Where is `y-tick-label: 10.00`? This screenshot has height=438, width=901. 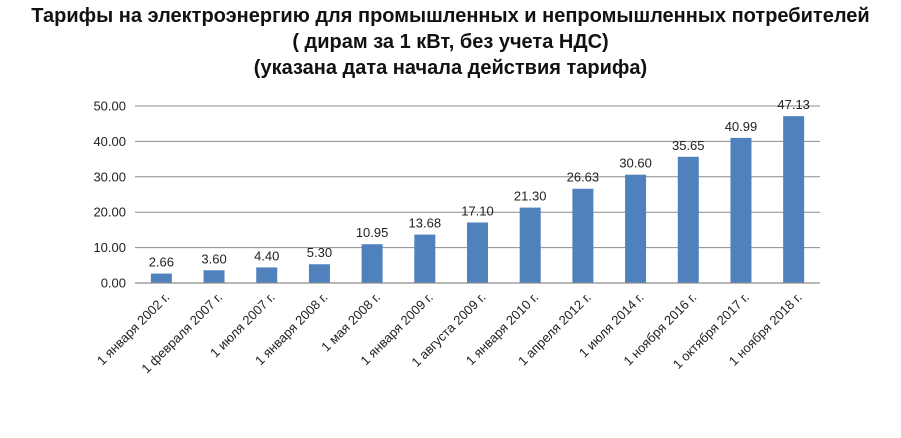
y-tick-label: 10.00 is located at coordinates (109, 247).